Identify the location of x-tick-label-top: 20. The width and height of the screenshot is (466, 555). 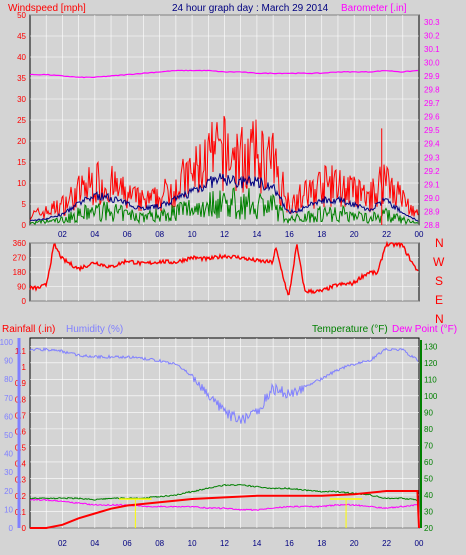
(354, 234).